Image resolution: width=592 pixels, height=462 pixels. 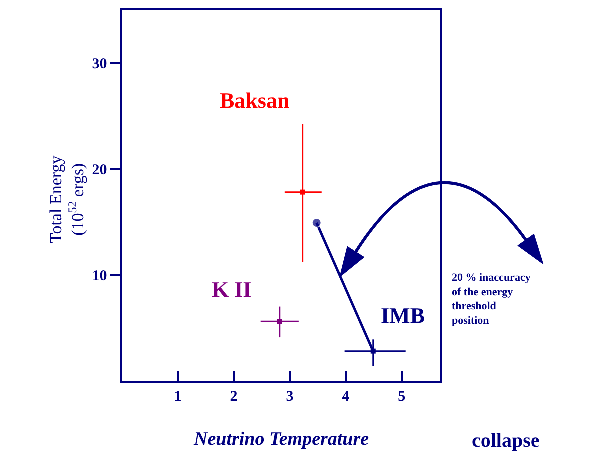 I want to click on x-tick-label: 3, so click(x=290, y=396).